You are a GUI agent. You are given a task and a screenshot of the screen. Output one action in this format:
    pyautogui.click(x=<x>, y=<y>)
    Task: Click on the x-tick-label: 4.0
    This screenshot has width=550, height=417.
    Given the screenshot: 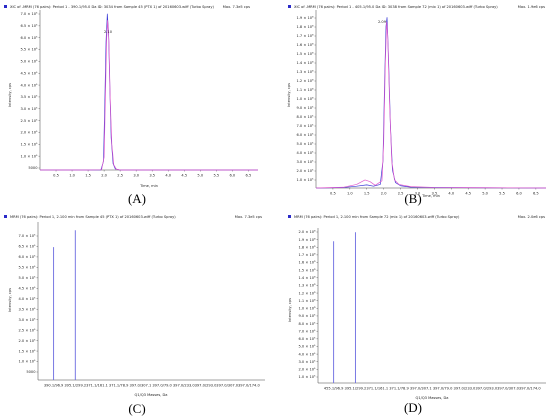 What is the action you would take?
    pyautogui.click(x=168, y=176)
    